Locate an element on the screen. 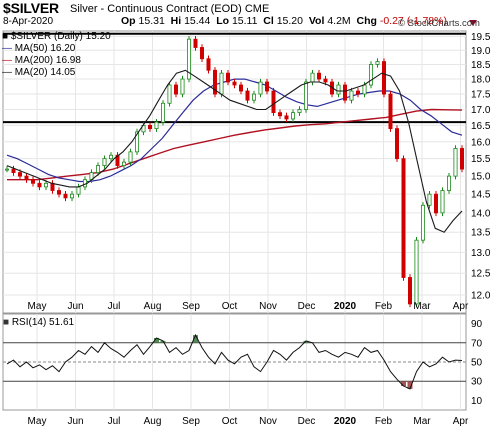  x-tick-label: May is located at coordinates (37, 306).